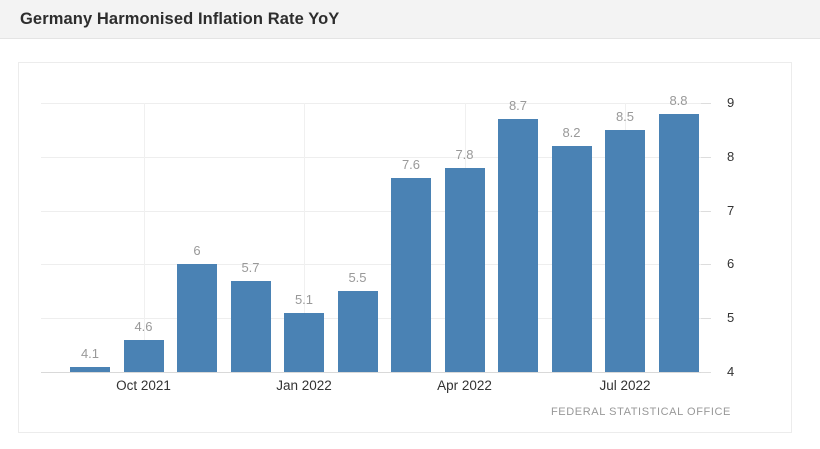 The image size is (820, 449). I want to click on bar-value-label: 5.1, so click(304, 299).